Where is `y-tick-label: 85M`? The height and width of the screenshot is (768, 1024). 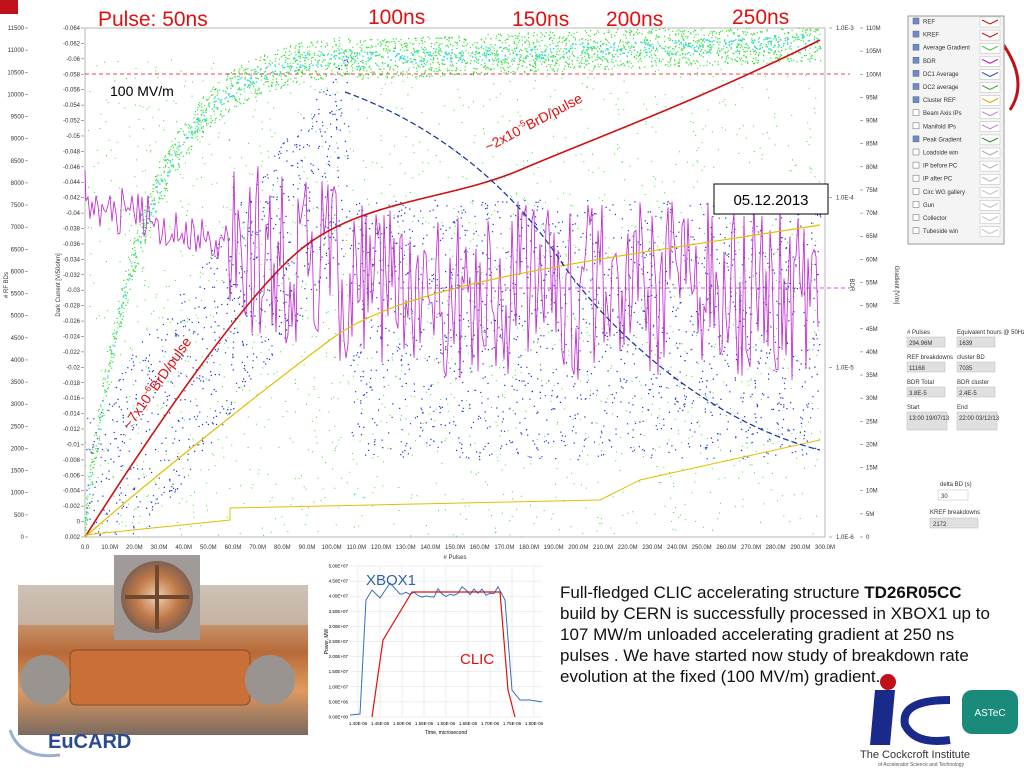
y-tick-label: 85M is located at coordinates (872, 145).